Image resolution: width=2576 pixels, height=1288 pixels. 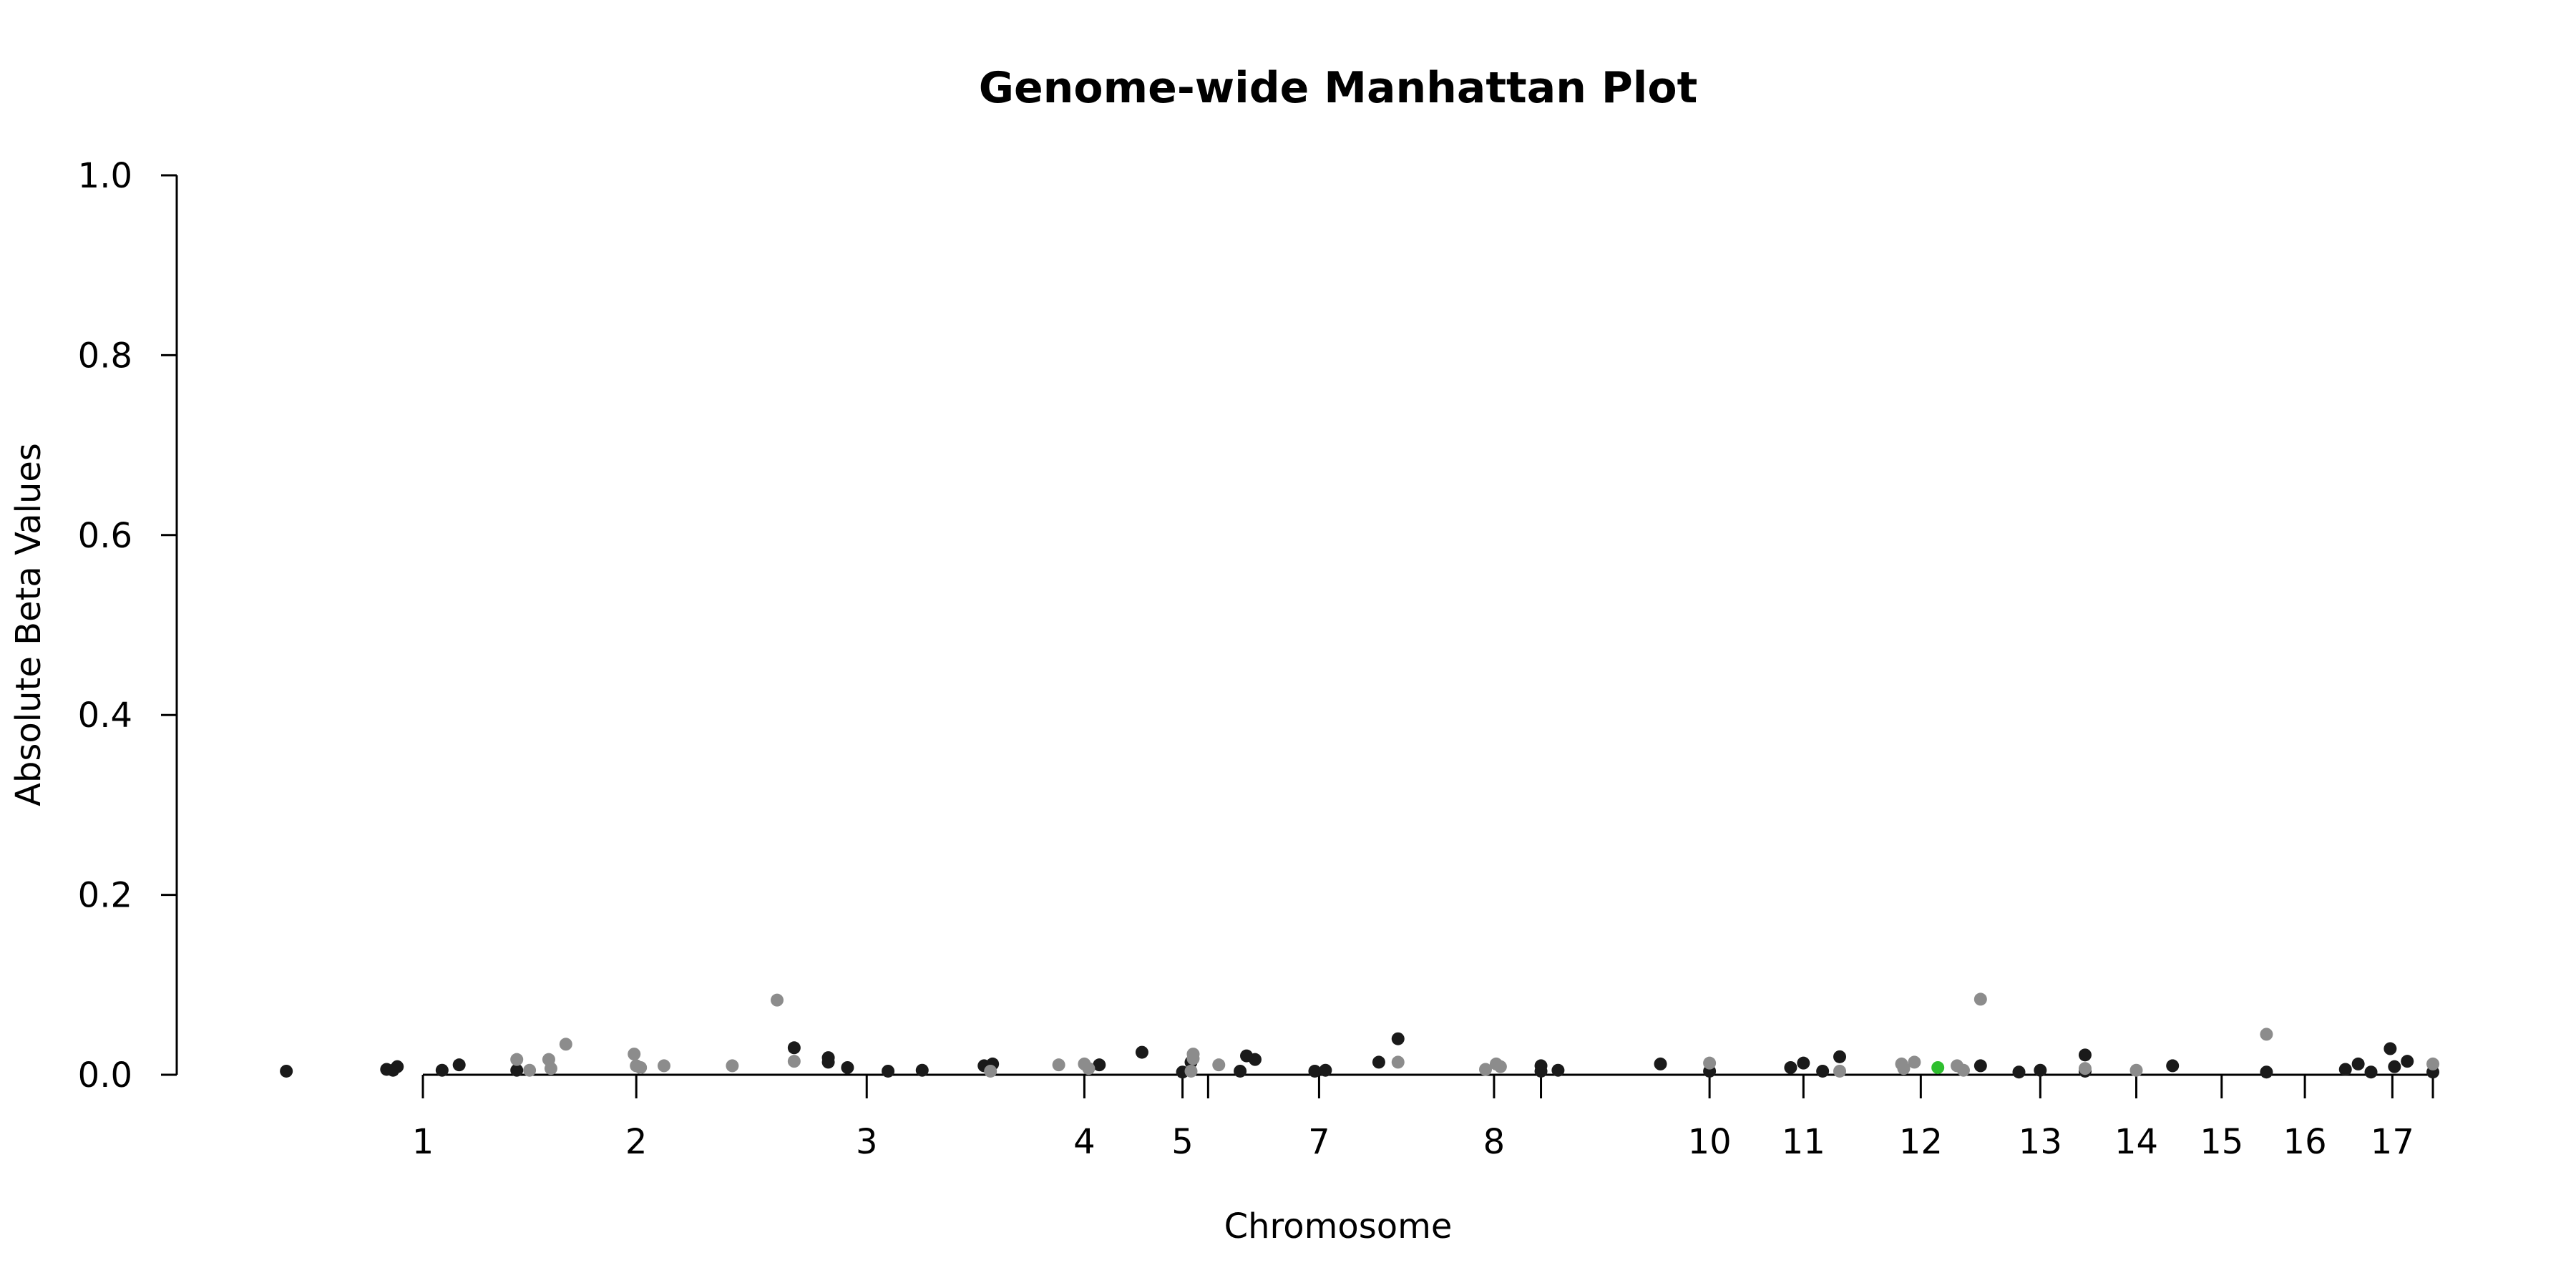 I want to click on x-axis-label: Chromosome, so click(x=1338, y=1226).